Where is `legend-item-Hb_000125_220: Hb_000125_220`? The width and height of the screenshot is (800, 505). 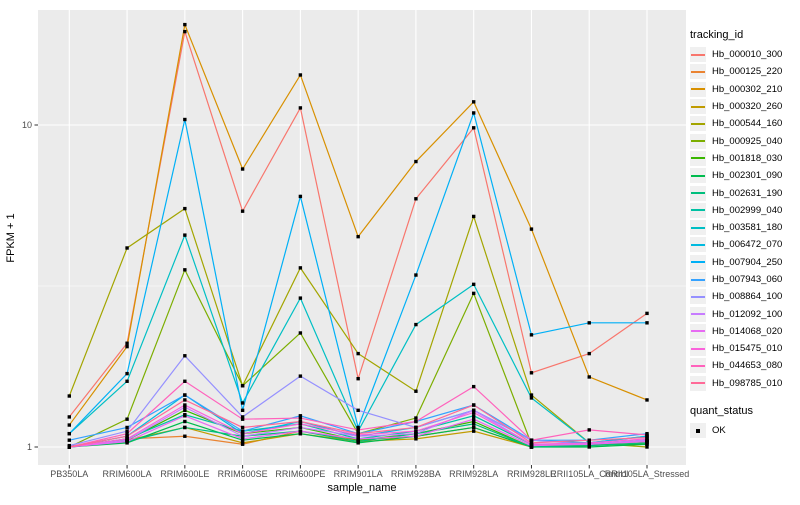
legend-item-Hb_000125_220: Hb_000125_220 is located at coordinates (744, 71).